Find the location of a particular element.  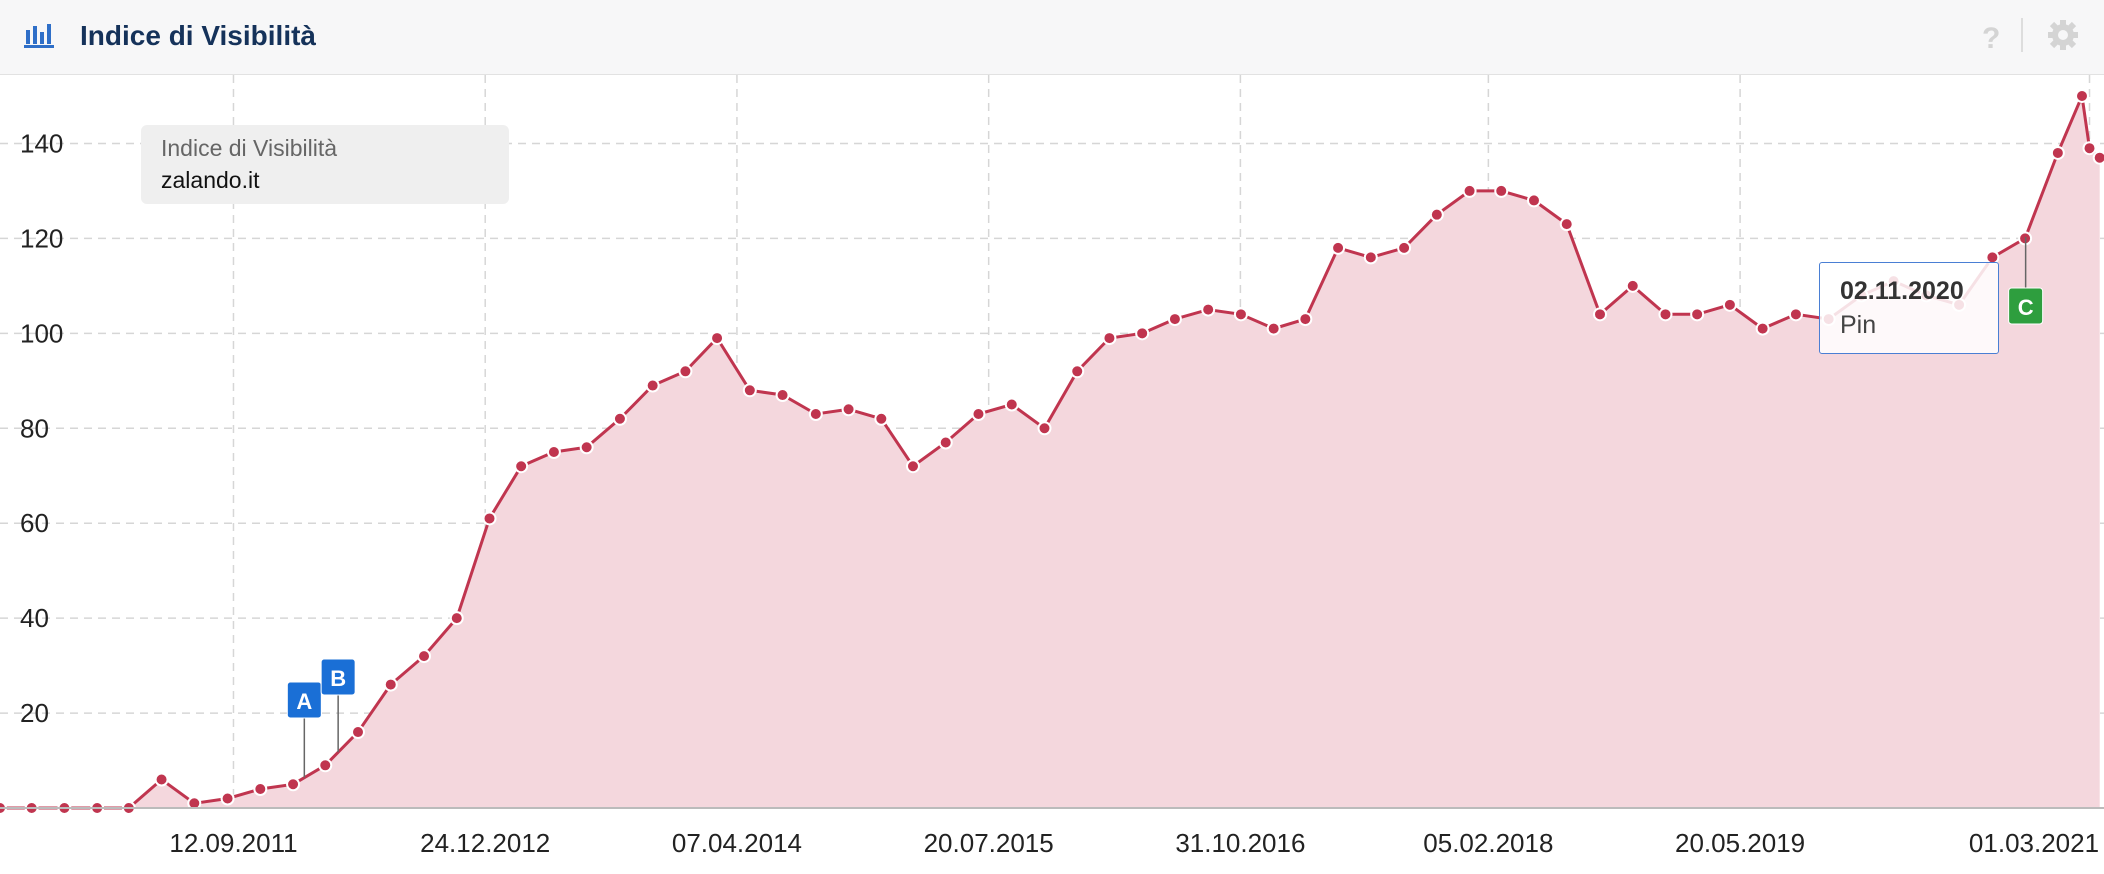

y-tick-label: 20 is located at coordinates (34, 713).